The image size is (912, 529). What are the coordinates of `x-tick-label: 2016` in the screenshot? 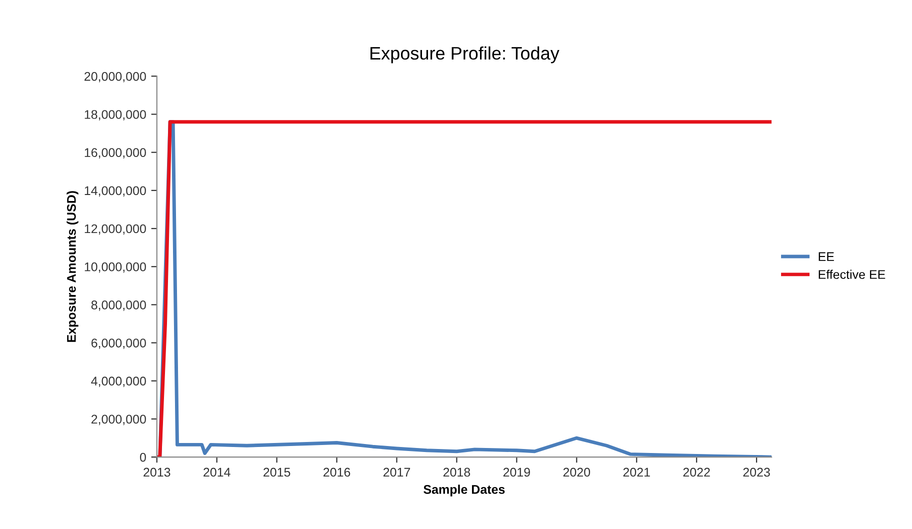 It's located at (337, 472).